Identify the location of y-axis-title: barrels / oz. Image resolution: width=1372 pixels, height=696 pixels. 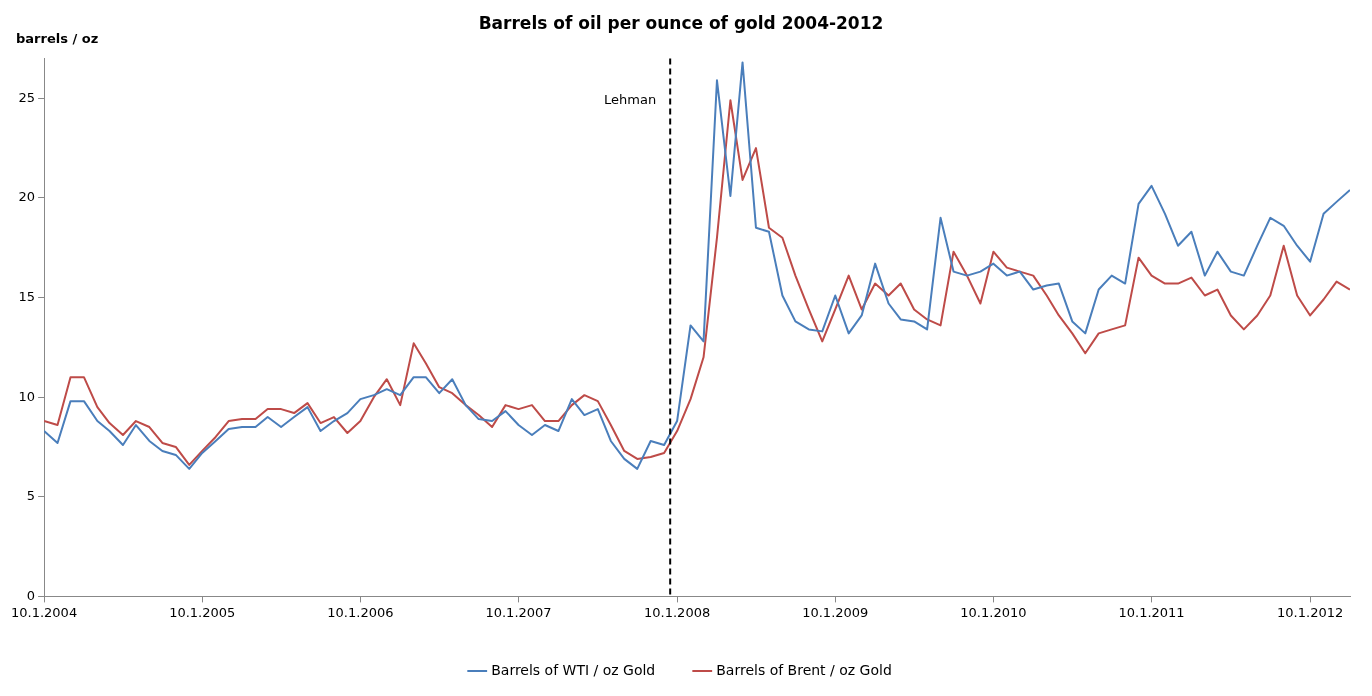
(57, 39).